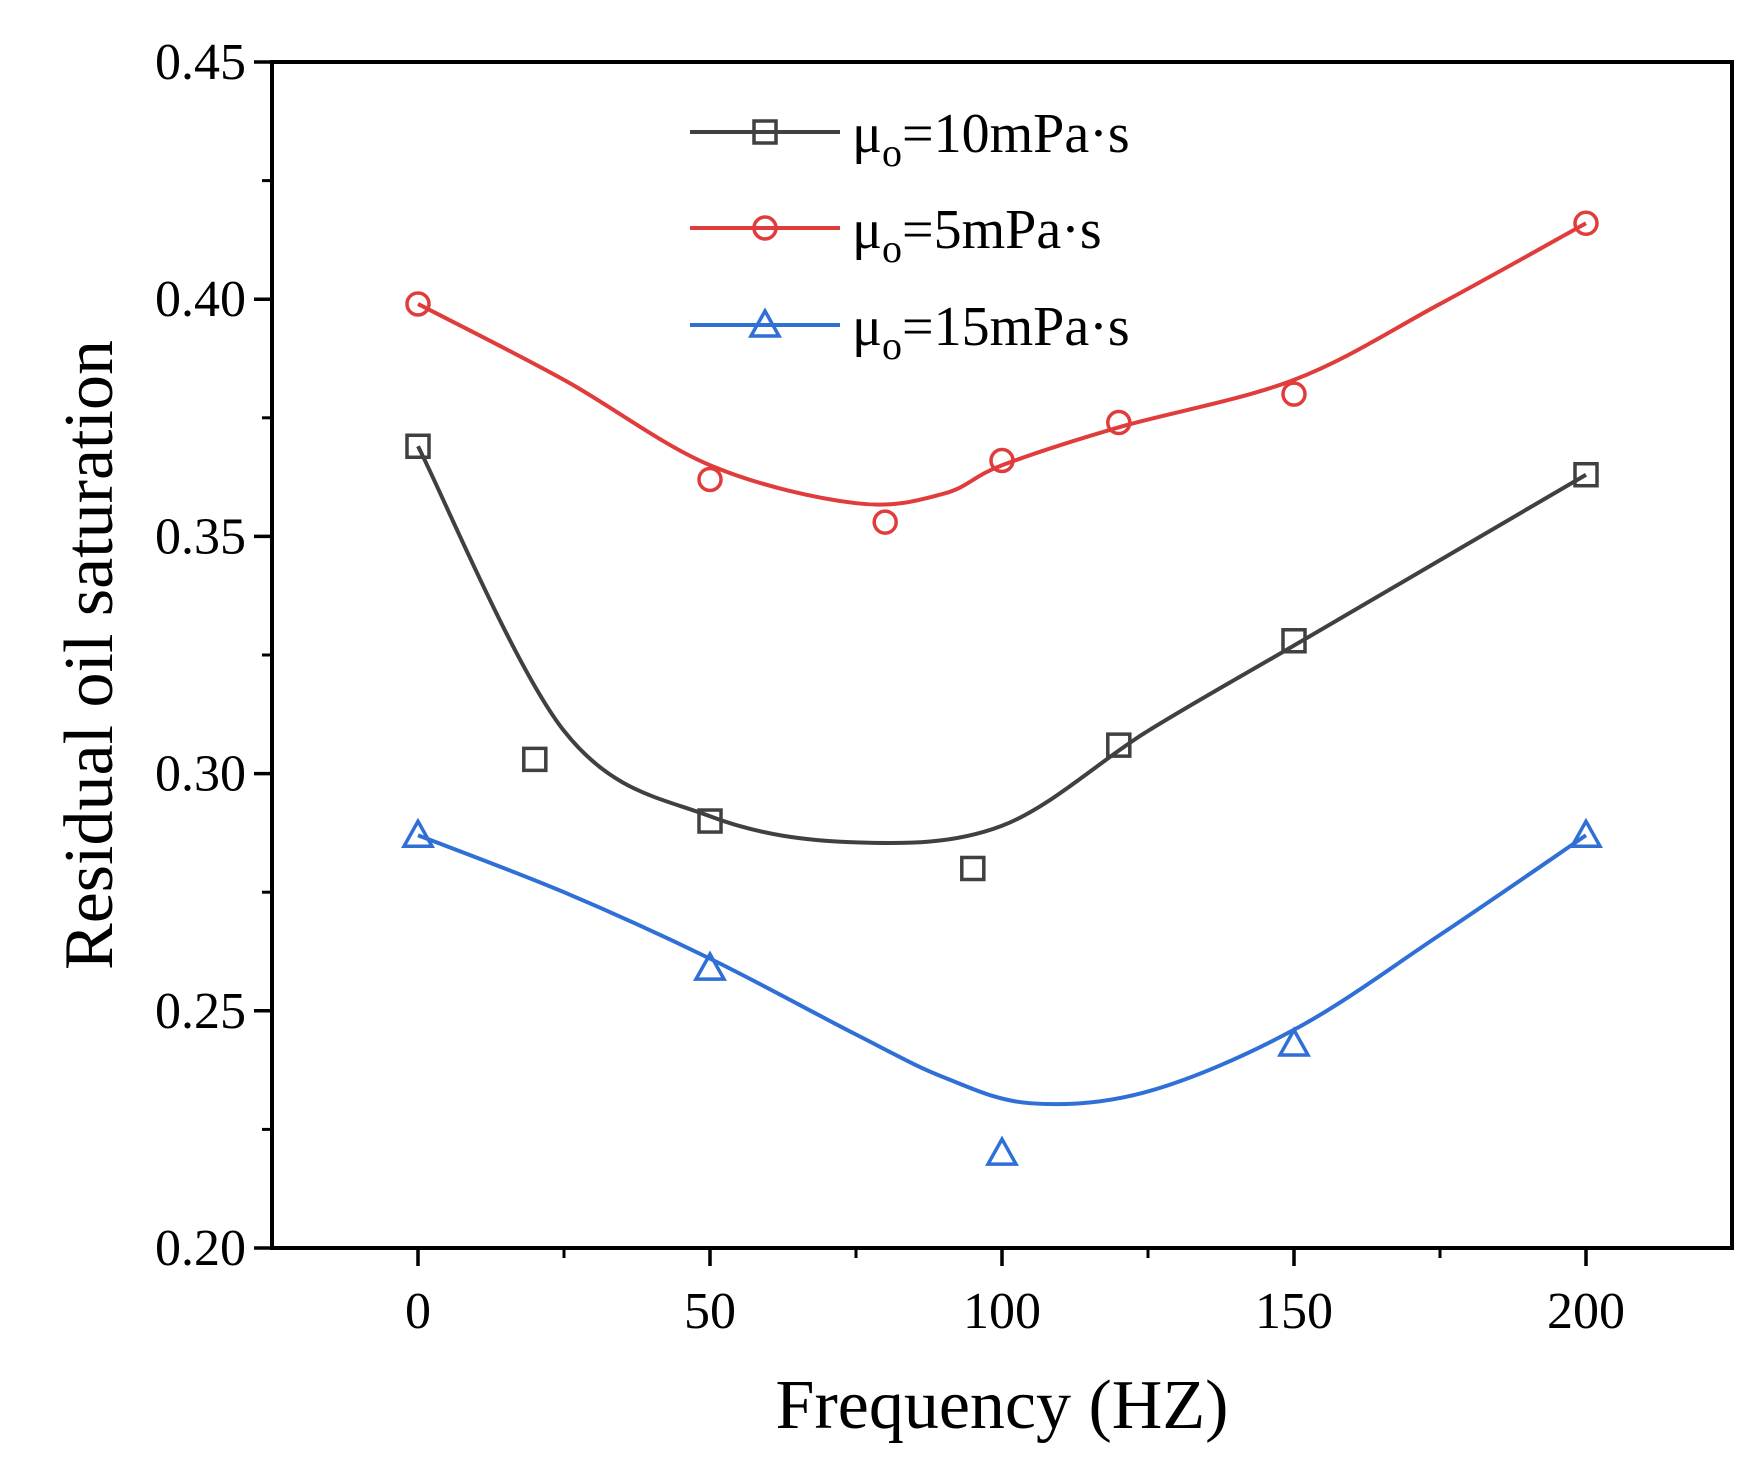  Describe the element at coordinates (1016, 134) in the screenshot. I see `legend-label-rest: =10mPa·s` at that location.